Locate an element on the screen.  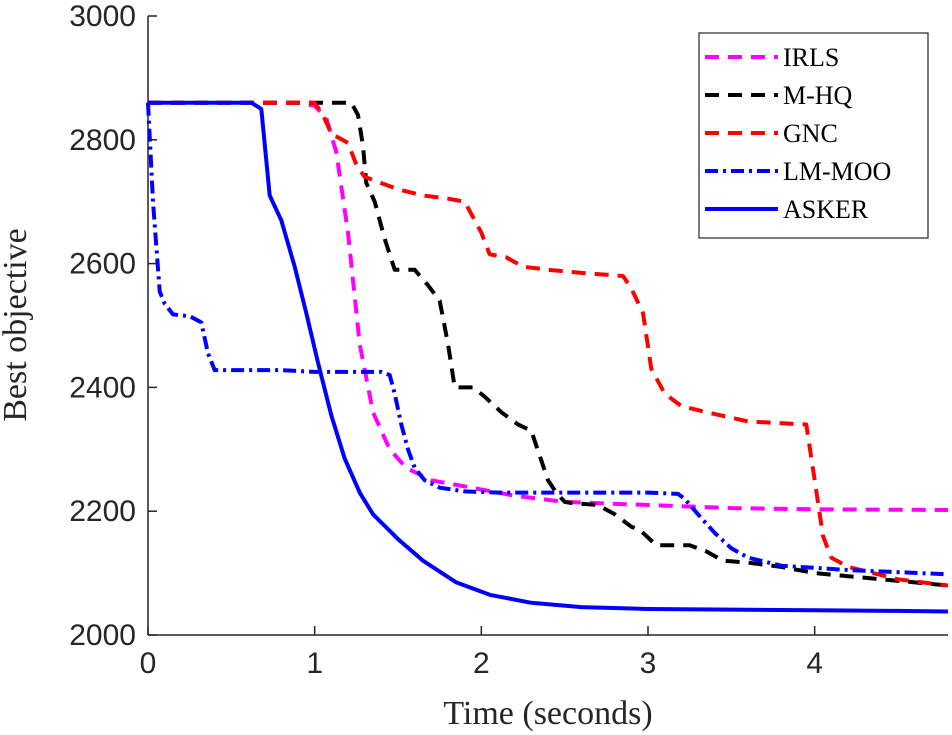
y-ticks: 2000 2200 2400 2600 2800 3000 is located at coordinates (113, 326).